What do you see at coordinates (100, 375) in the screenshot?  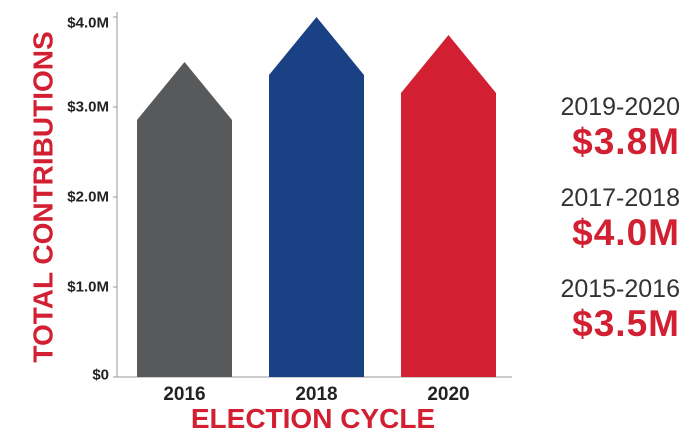 I see `y-tick-label: $0` at bounding box center [100, 375].